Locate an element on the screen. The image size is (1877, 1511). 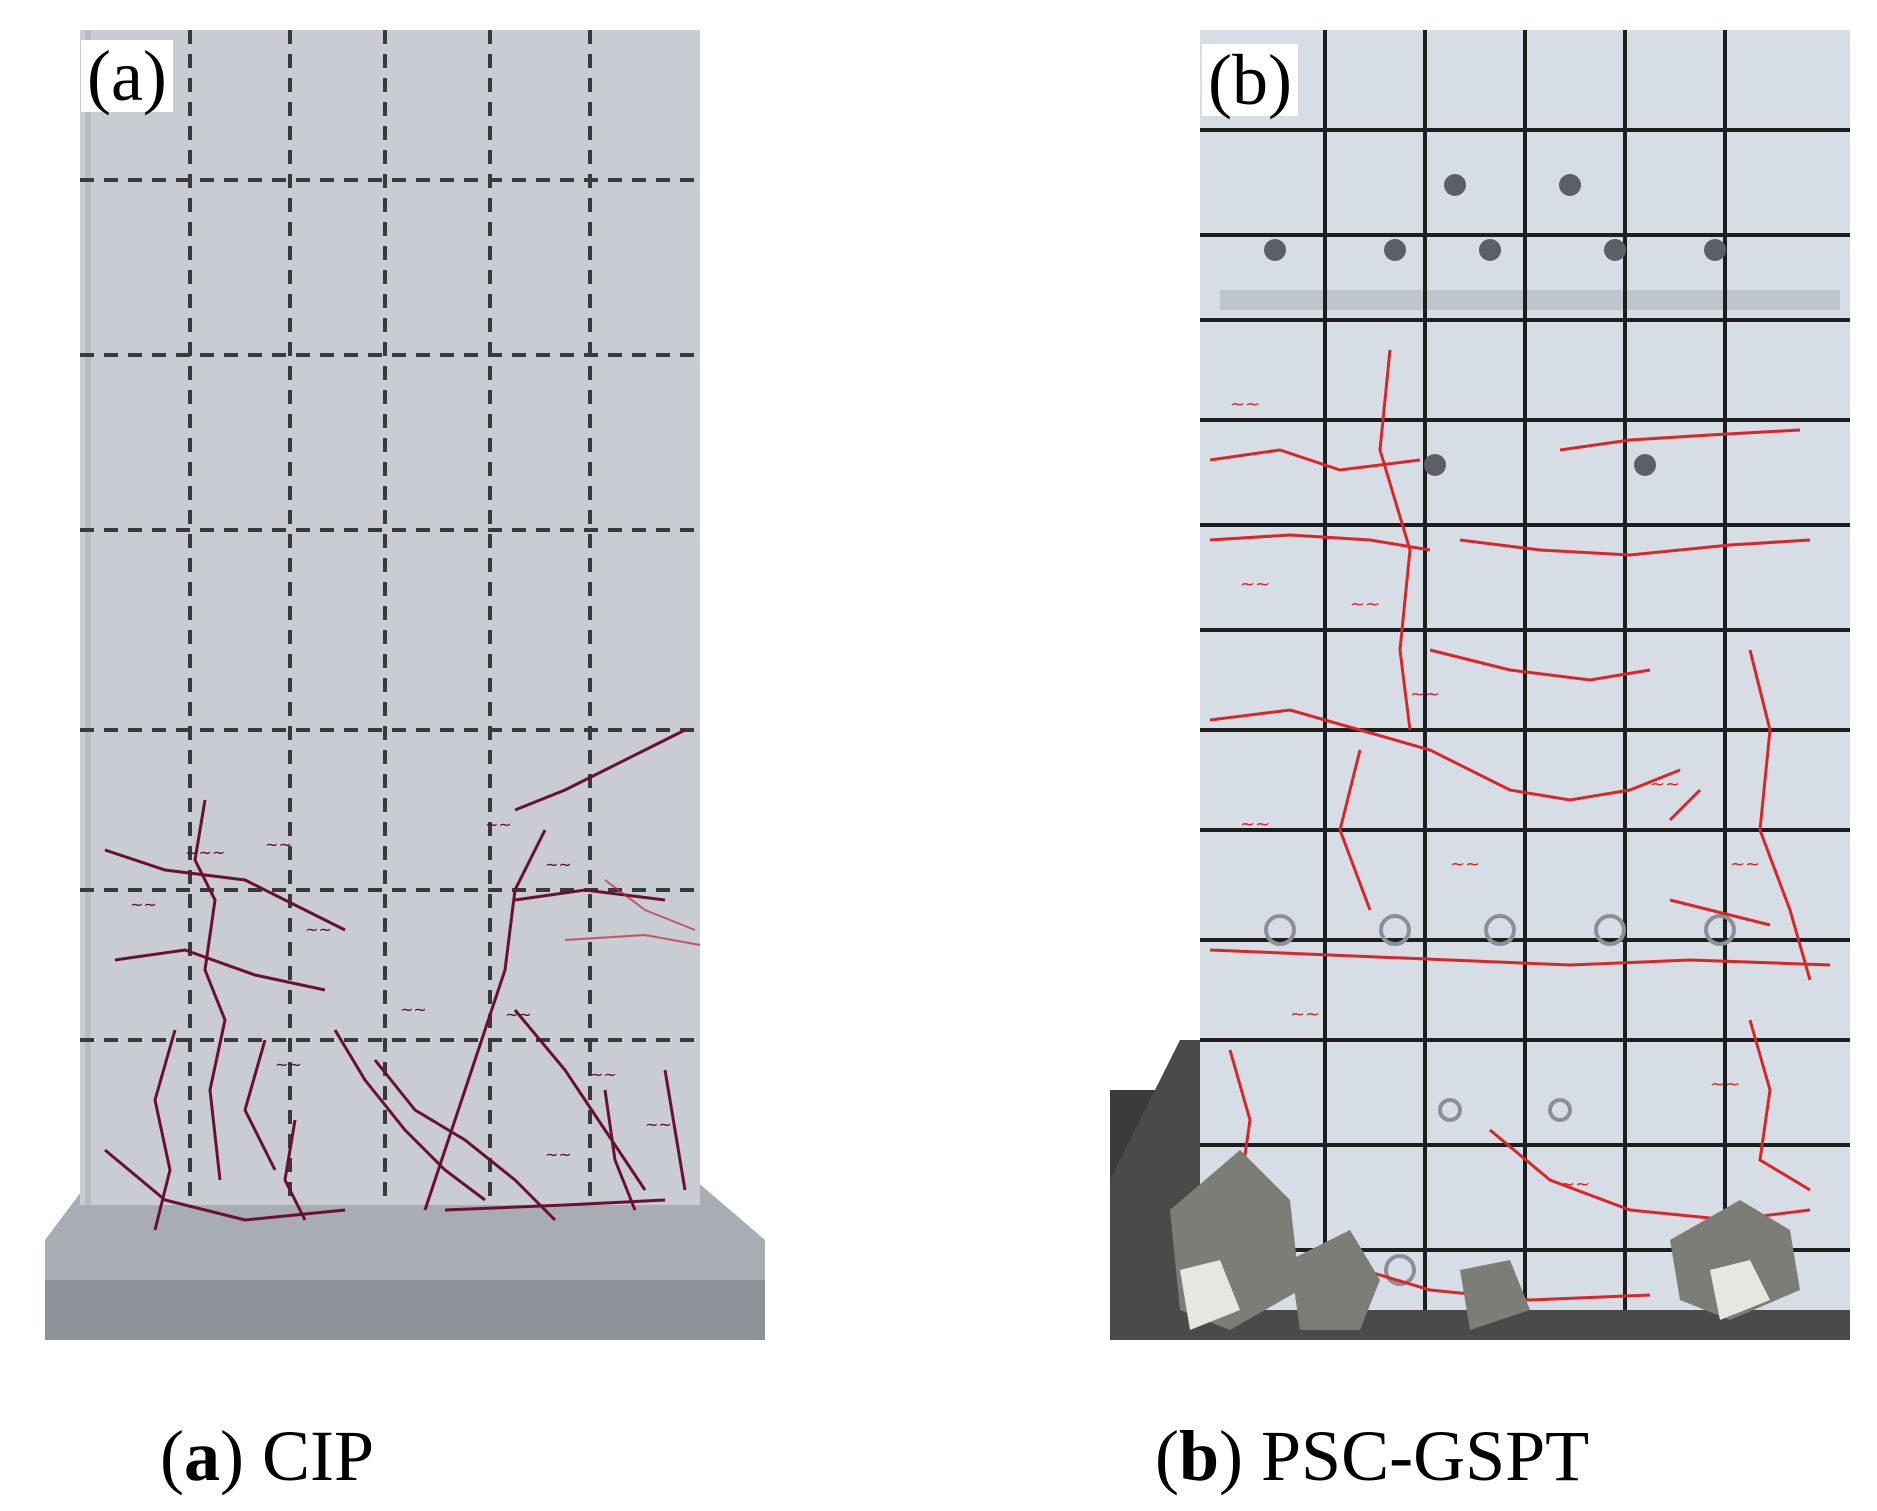
caption-letter-b: b is located at coordinates (1199, 1456).